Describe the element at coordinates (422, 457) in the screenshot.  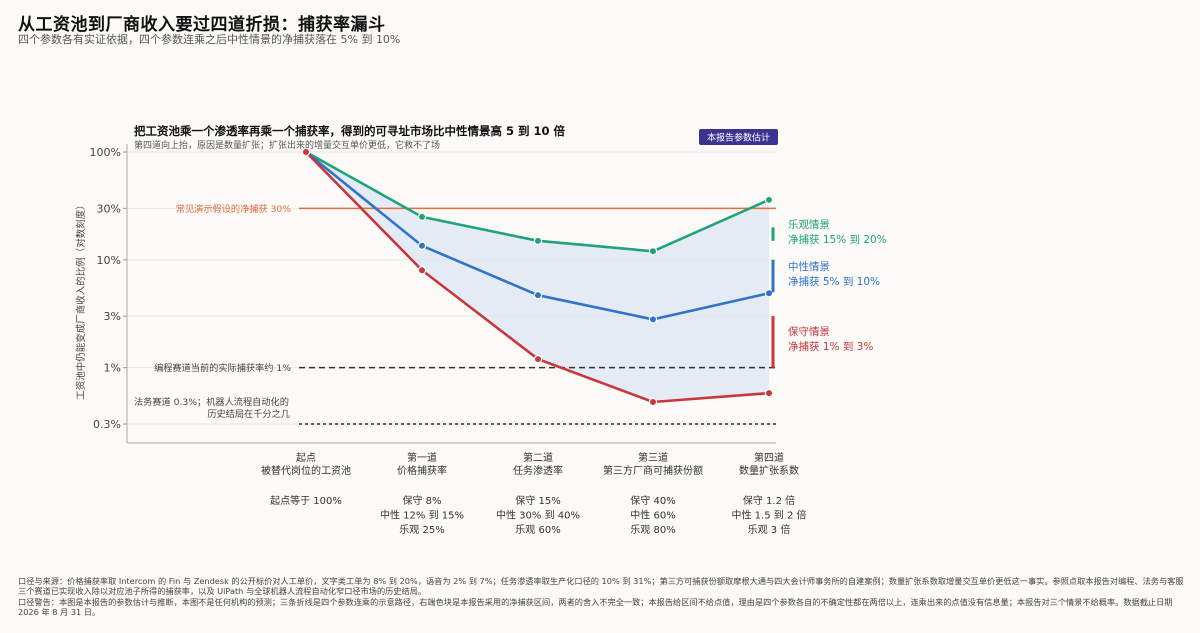
I see `category-name: 第一道` at that location.